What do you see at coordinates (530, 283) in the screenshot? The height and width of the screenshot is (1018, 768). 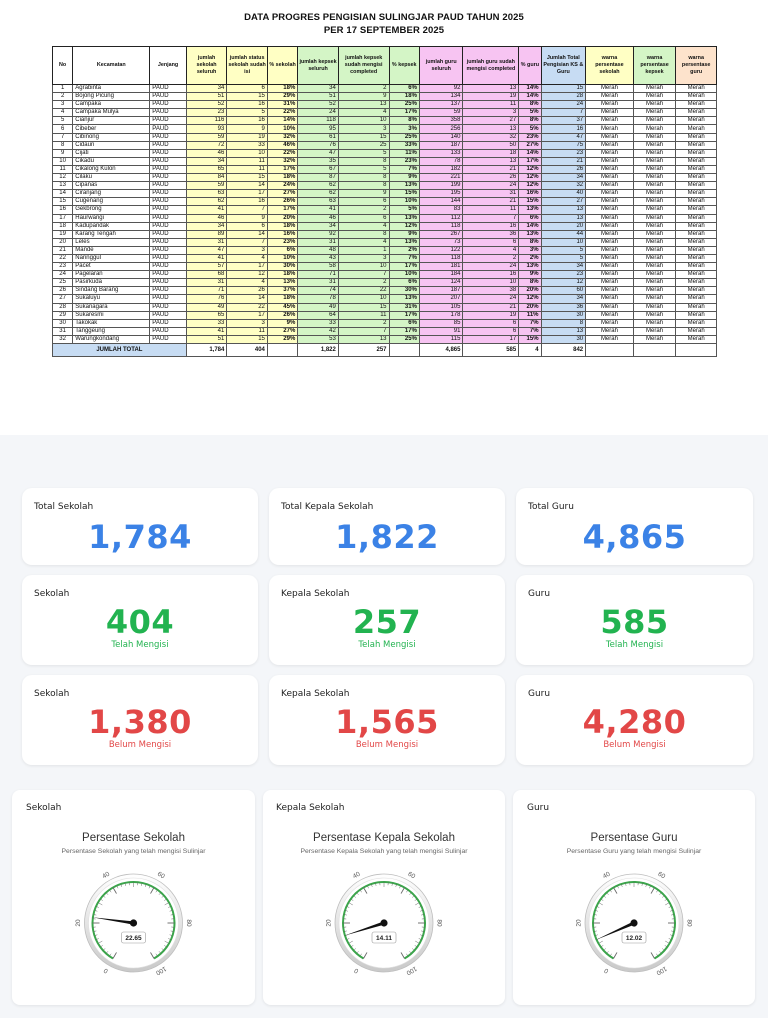 I see `row-pct-guru: 8%` at bounding box center [530, 283].